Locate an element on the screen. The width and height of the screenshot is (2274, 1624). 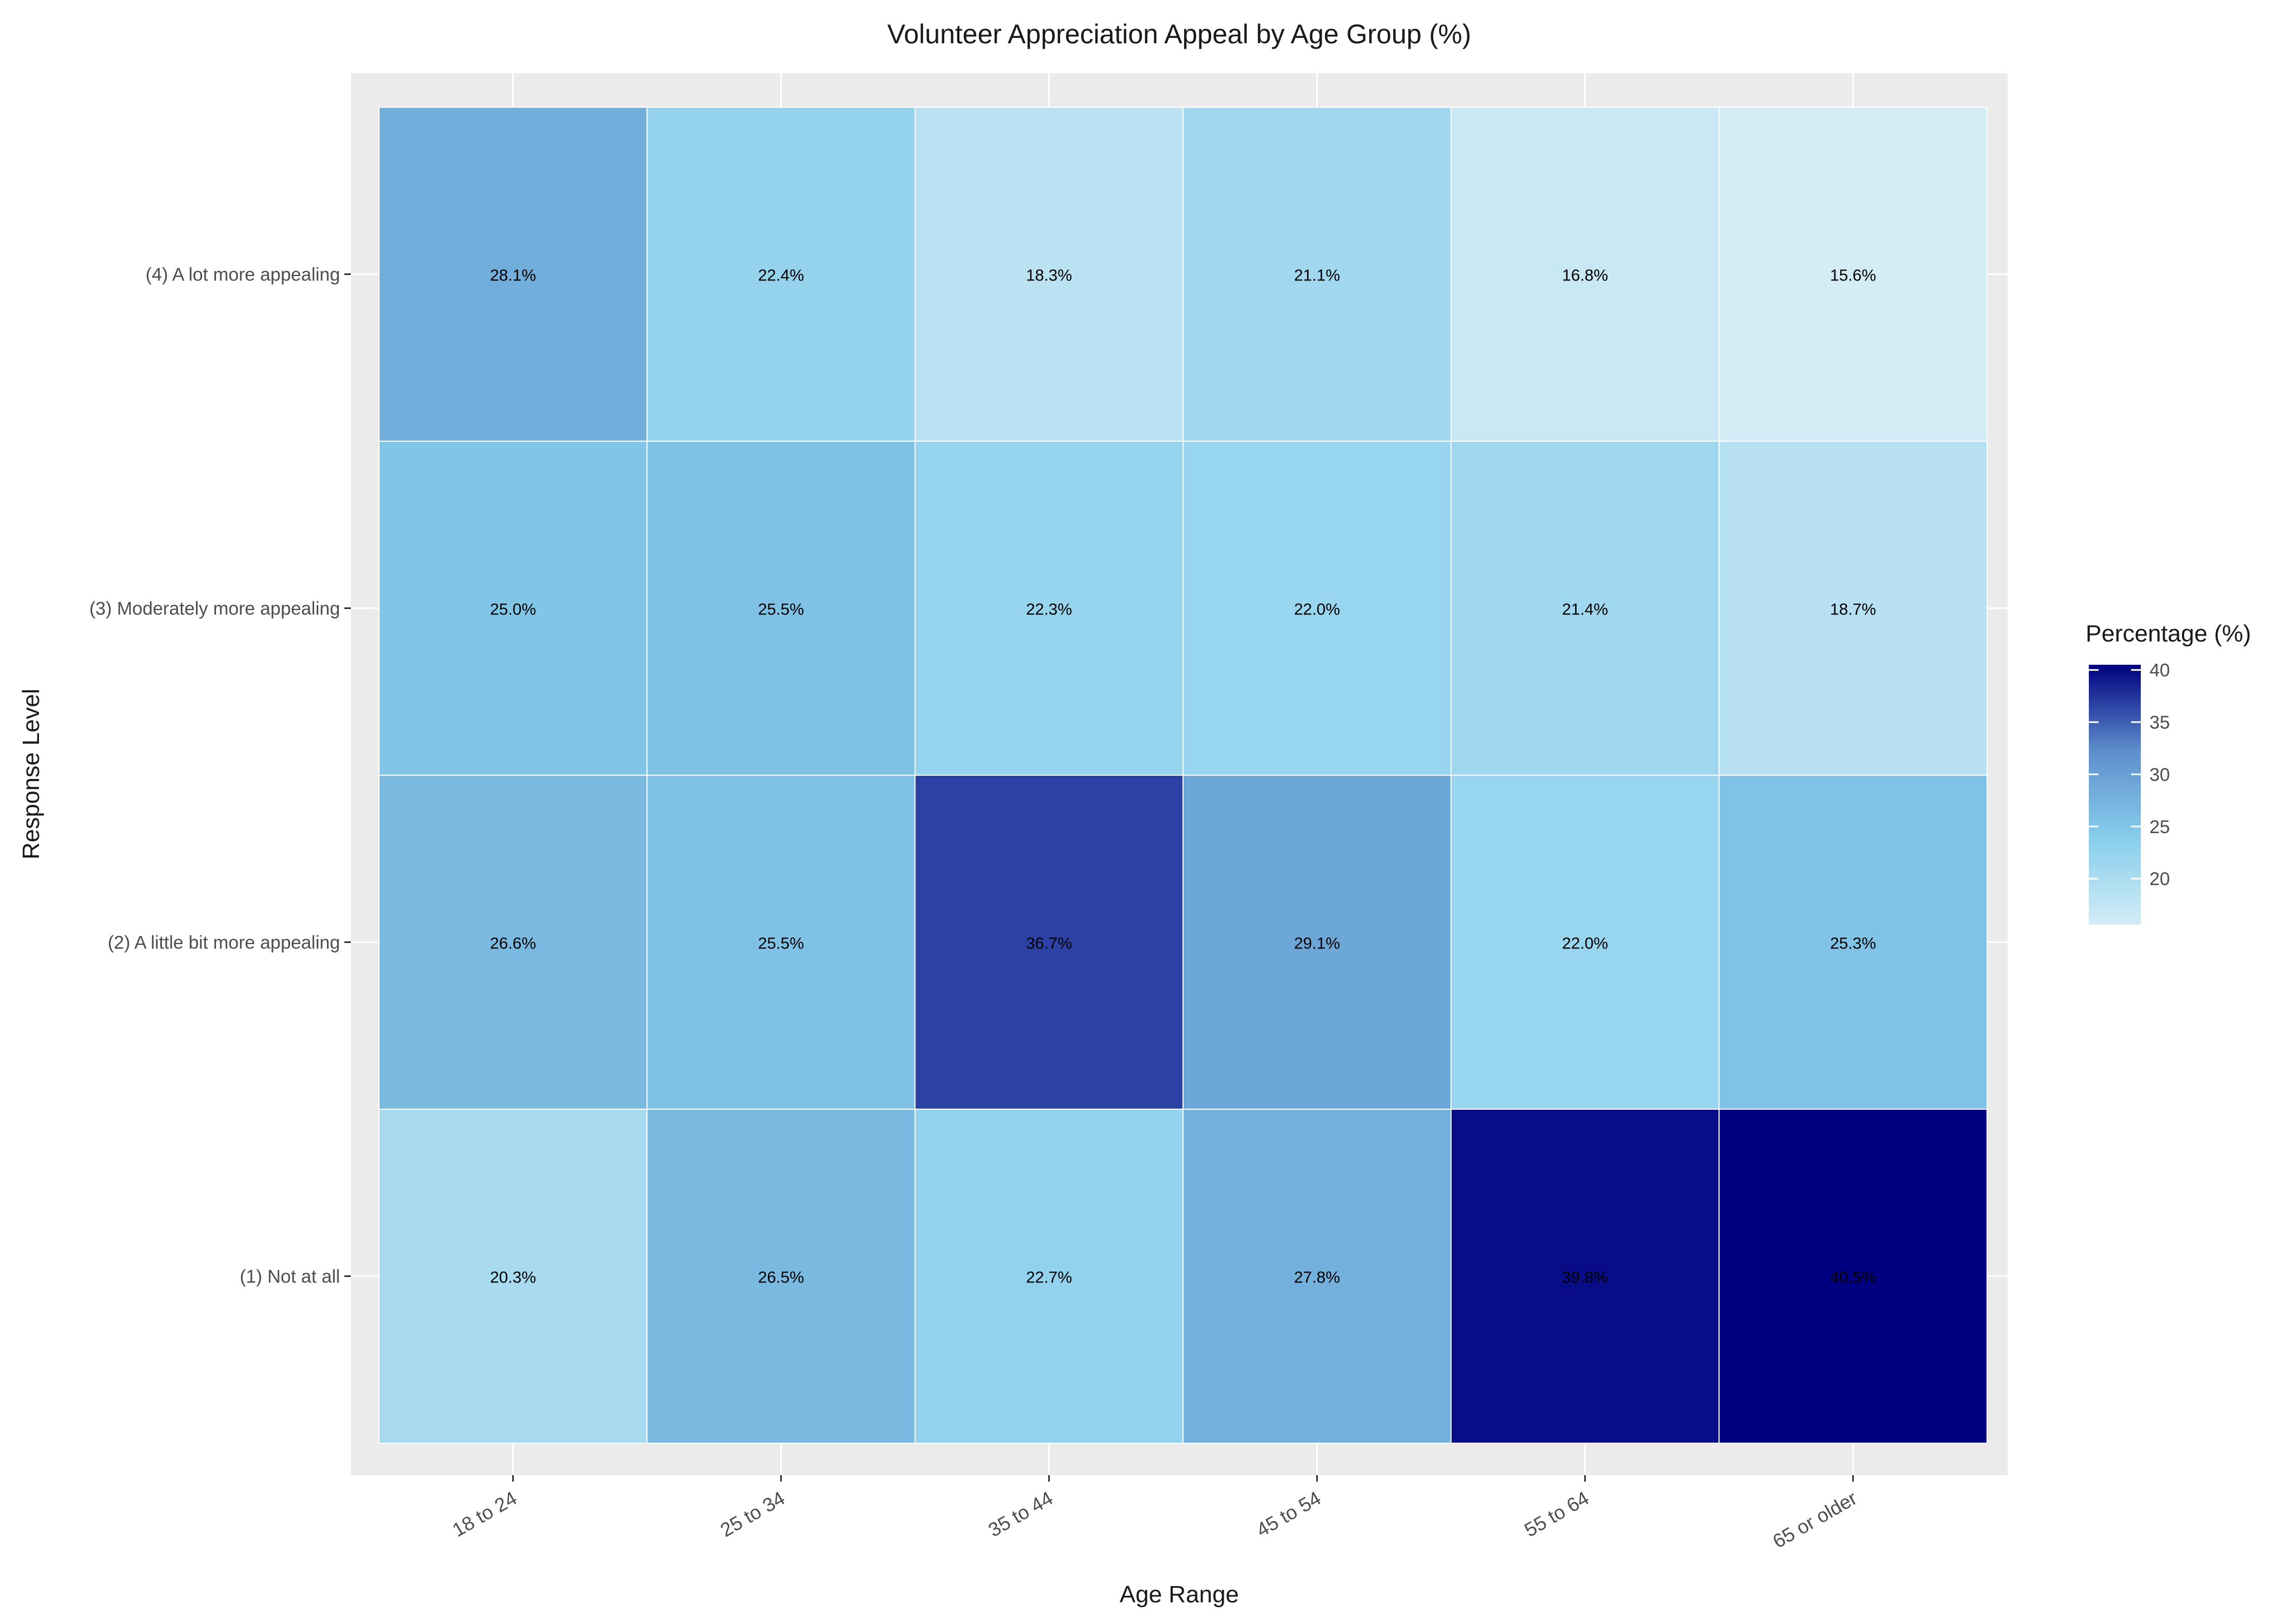
cell-value-label: 36.7% is located at coordinates (1049, 944).